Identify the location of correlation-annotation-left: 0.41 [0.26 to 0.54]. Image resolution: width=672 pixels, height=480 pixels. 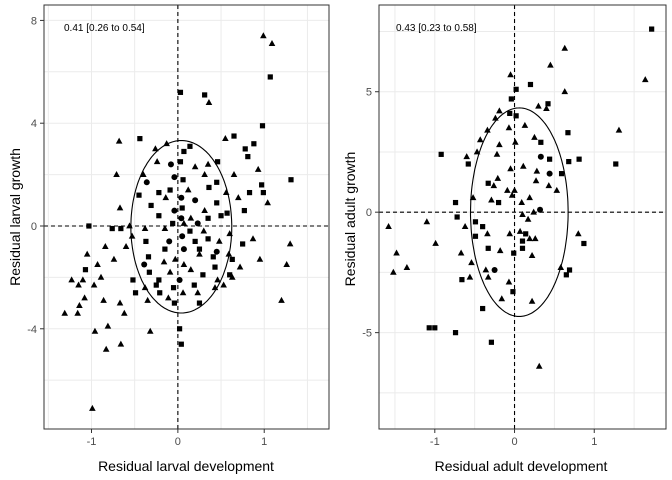
(104, 28).